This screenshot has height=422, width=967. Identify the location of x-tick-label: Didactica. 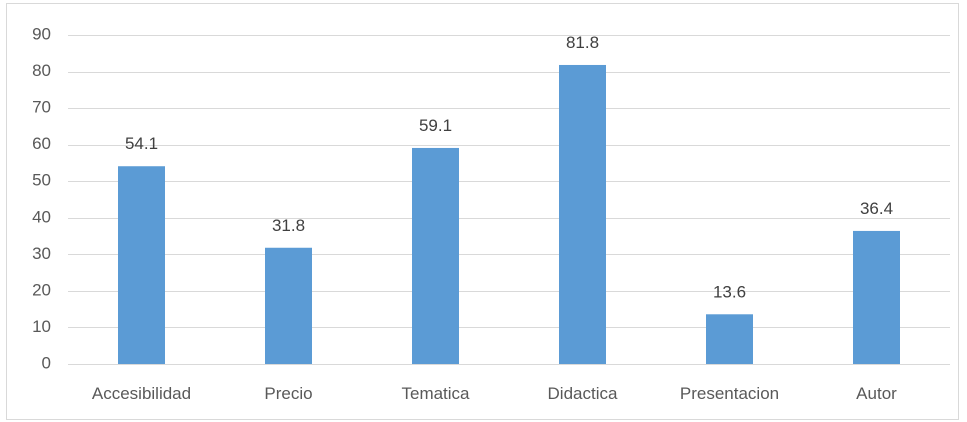
(583, 393).